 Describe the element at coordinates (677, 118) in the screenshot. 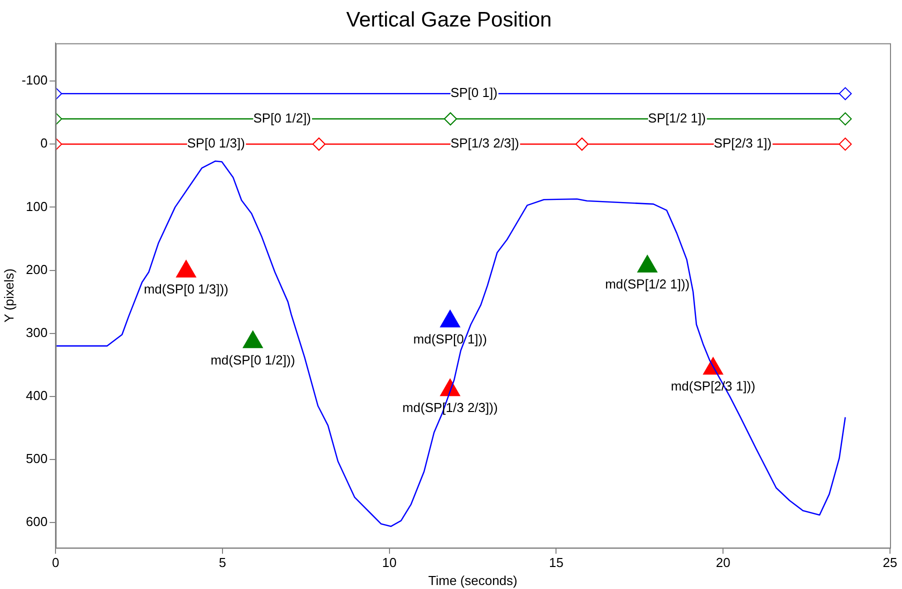

I see `annotation: SP[1/2 1])` at that location.